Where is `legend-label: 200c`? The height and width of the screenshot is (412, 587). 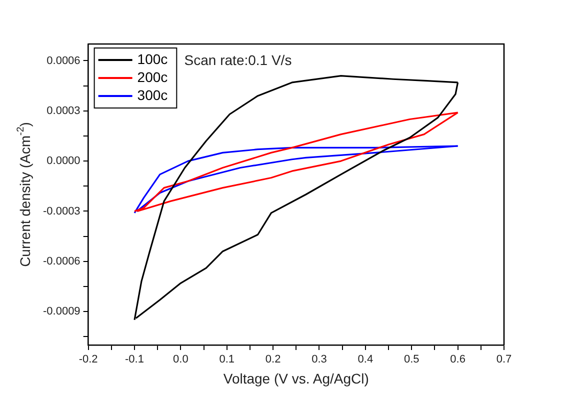
legend-label: 200c is located at coordinates (152, 76).